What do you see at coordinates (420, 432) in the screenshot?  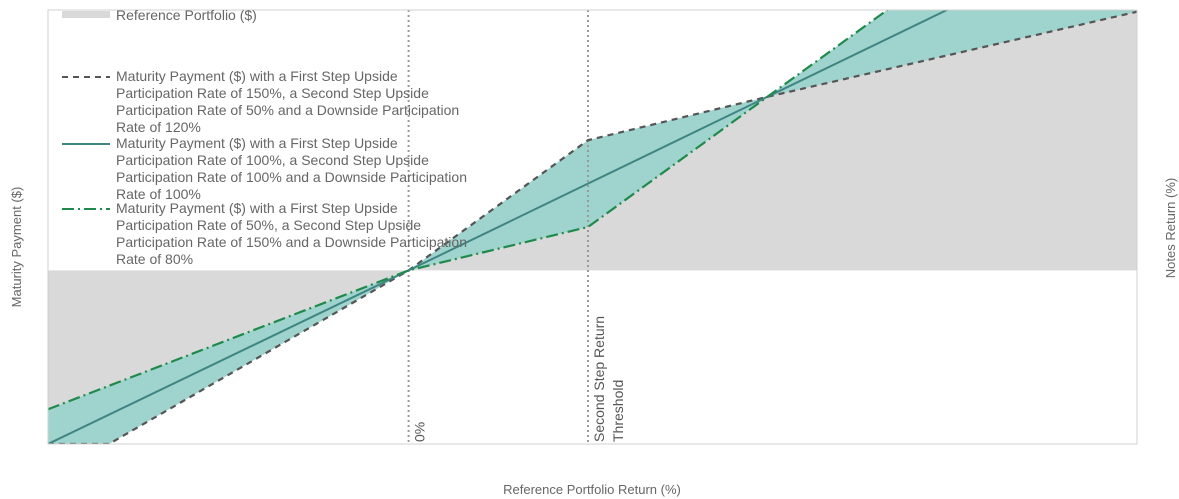 I see `annotation-label-0: 0%` at bounding box center [420, 432].